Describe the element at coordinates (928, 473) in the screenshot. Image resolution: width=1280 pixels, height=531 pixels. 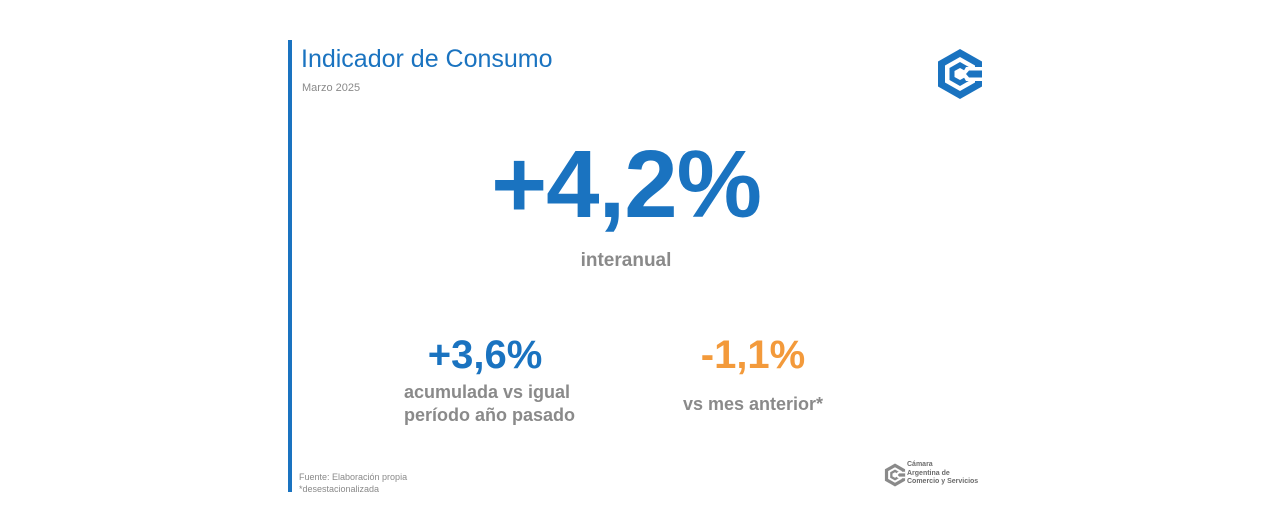
I see `org-name-line2: Argentina de` at that location.